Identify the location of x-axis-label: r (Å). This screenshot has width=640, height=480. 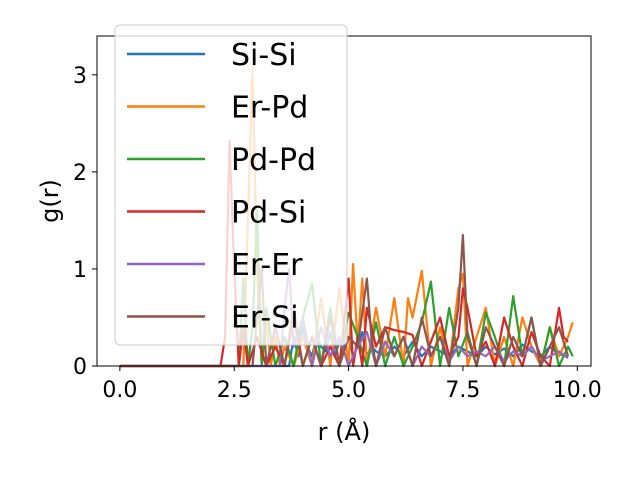
(344, 431).